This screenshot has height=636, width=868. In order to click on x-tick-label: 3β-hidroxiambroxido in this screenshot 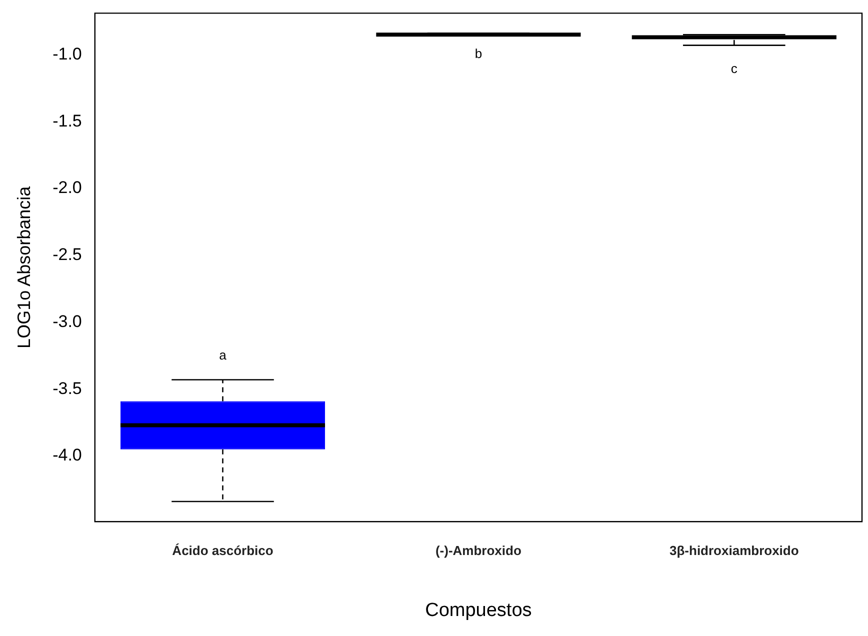, I will do `click(734, 550)`.